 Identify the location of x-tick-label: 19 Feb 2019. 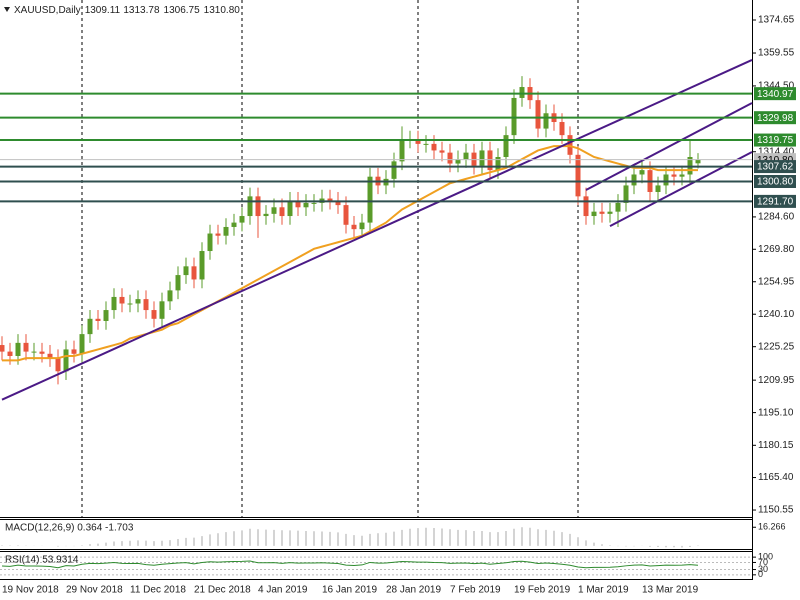
(542, 590).